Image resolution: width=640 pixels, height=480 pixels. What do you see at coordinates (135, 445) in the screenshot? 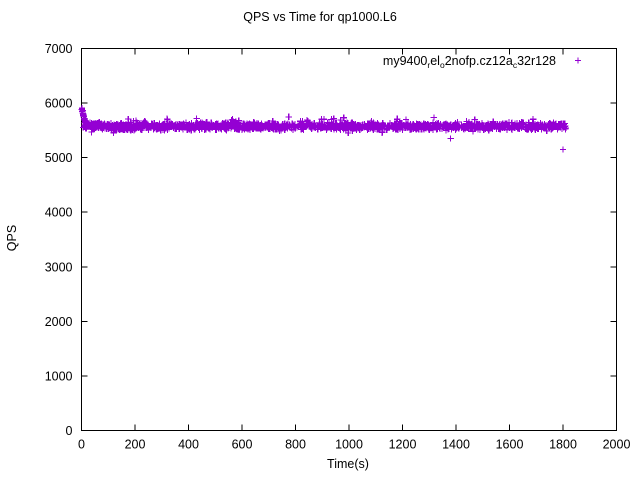
I see `x-tick-label: 200` at bounding box center [135, 445].